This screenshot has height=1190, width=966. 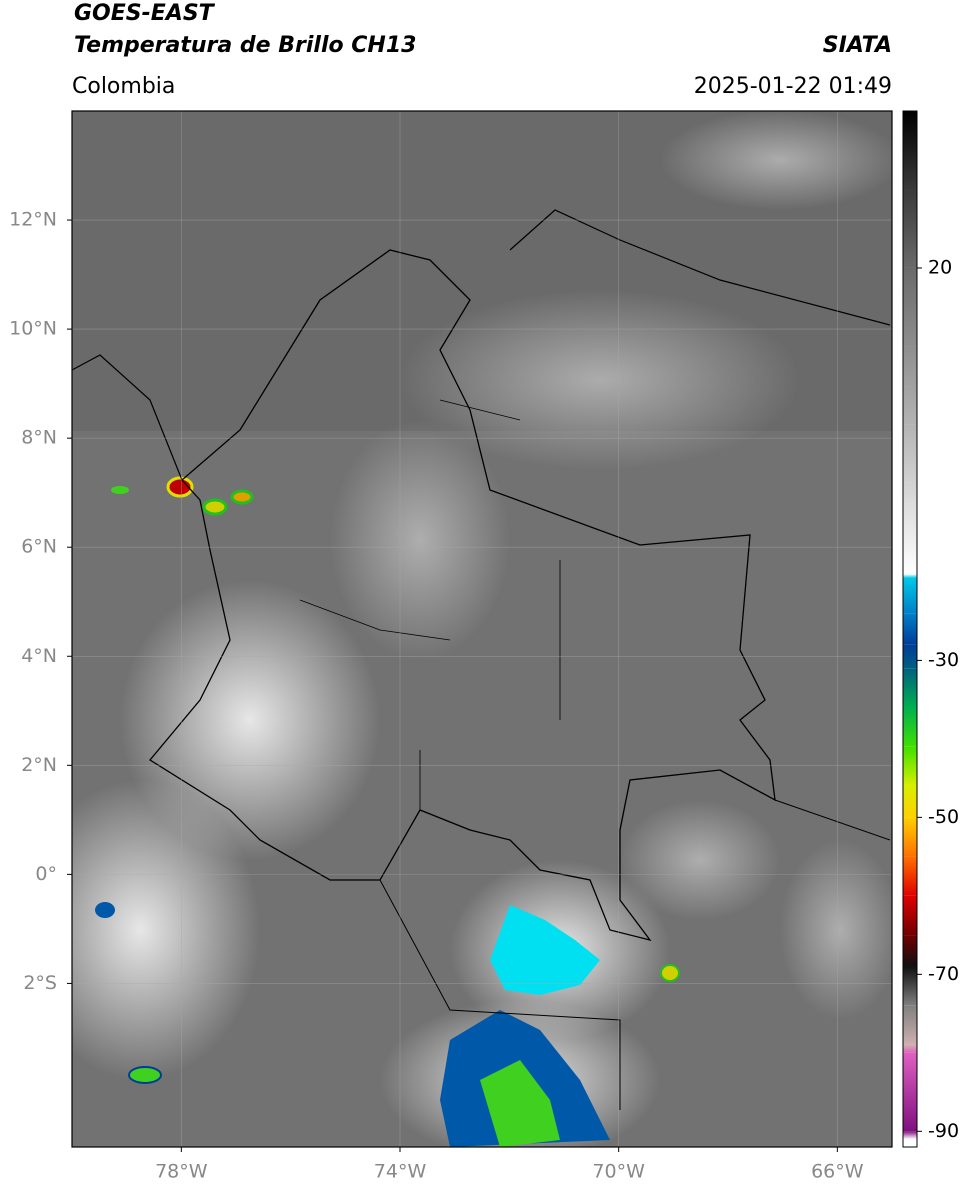 I want to click on colorbar-tick-label: -30, so click(x=943, y=660).